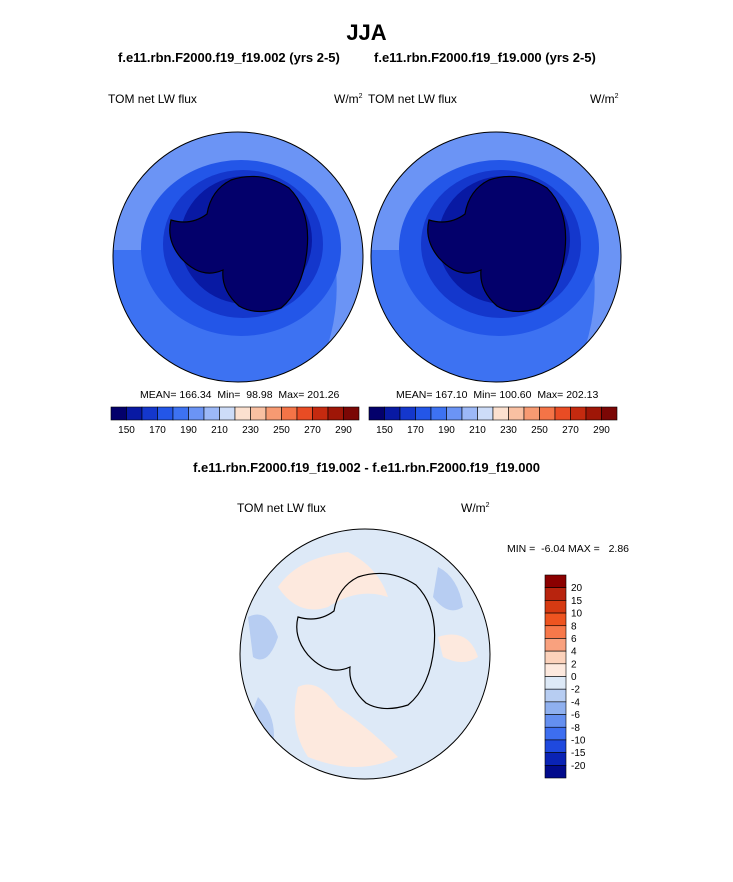  Describe the element at coordinates (497, 395) in the screenshot. I see `panel-2-stats: MEAN= 167.10 Min= 100.60 Max= 202.13` at that location.